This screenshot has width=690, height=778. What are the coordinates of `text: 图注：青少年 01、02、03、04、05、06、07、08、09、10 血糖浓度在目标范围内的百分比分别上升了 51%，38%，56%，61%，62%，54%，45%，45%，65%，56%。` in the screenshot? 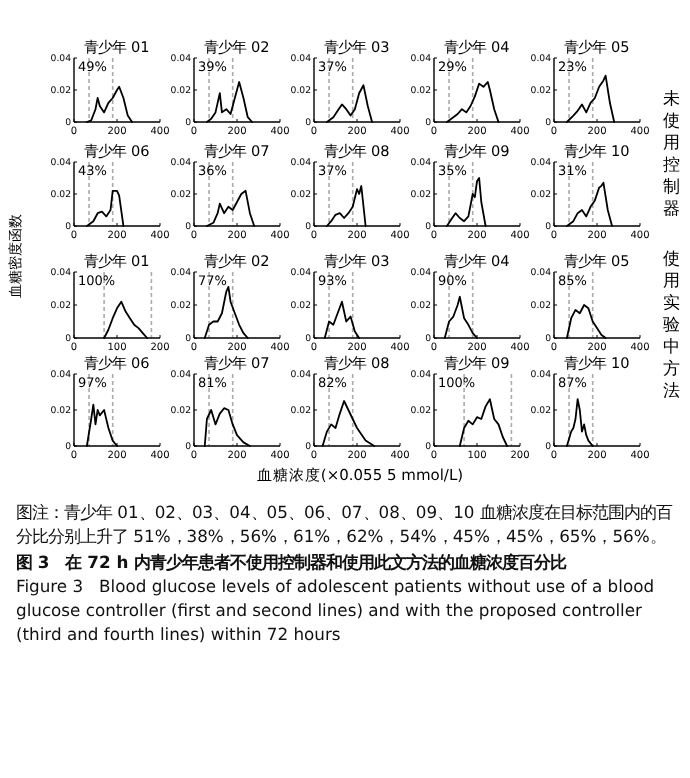 It's located at (345, 525).